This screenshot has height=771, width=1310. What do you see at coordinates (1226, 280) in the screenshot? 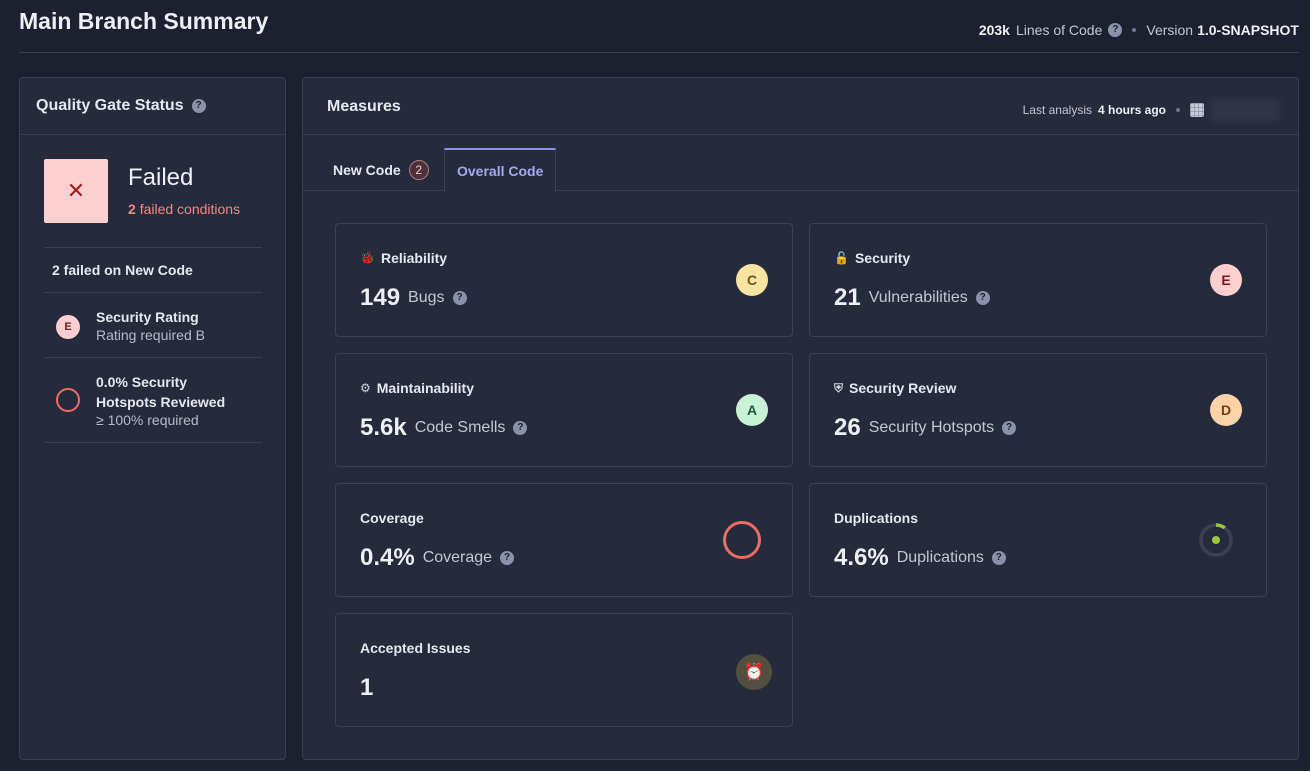
I see `grade-badge: E` at bounding box center [1226, 280].